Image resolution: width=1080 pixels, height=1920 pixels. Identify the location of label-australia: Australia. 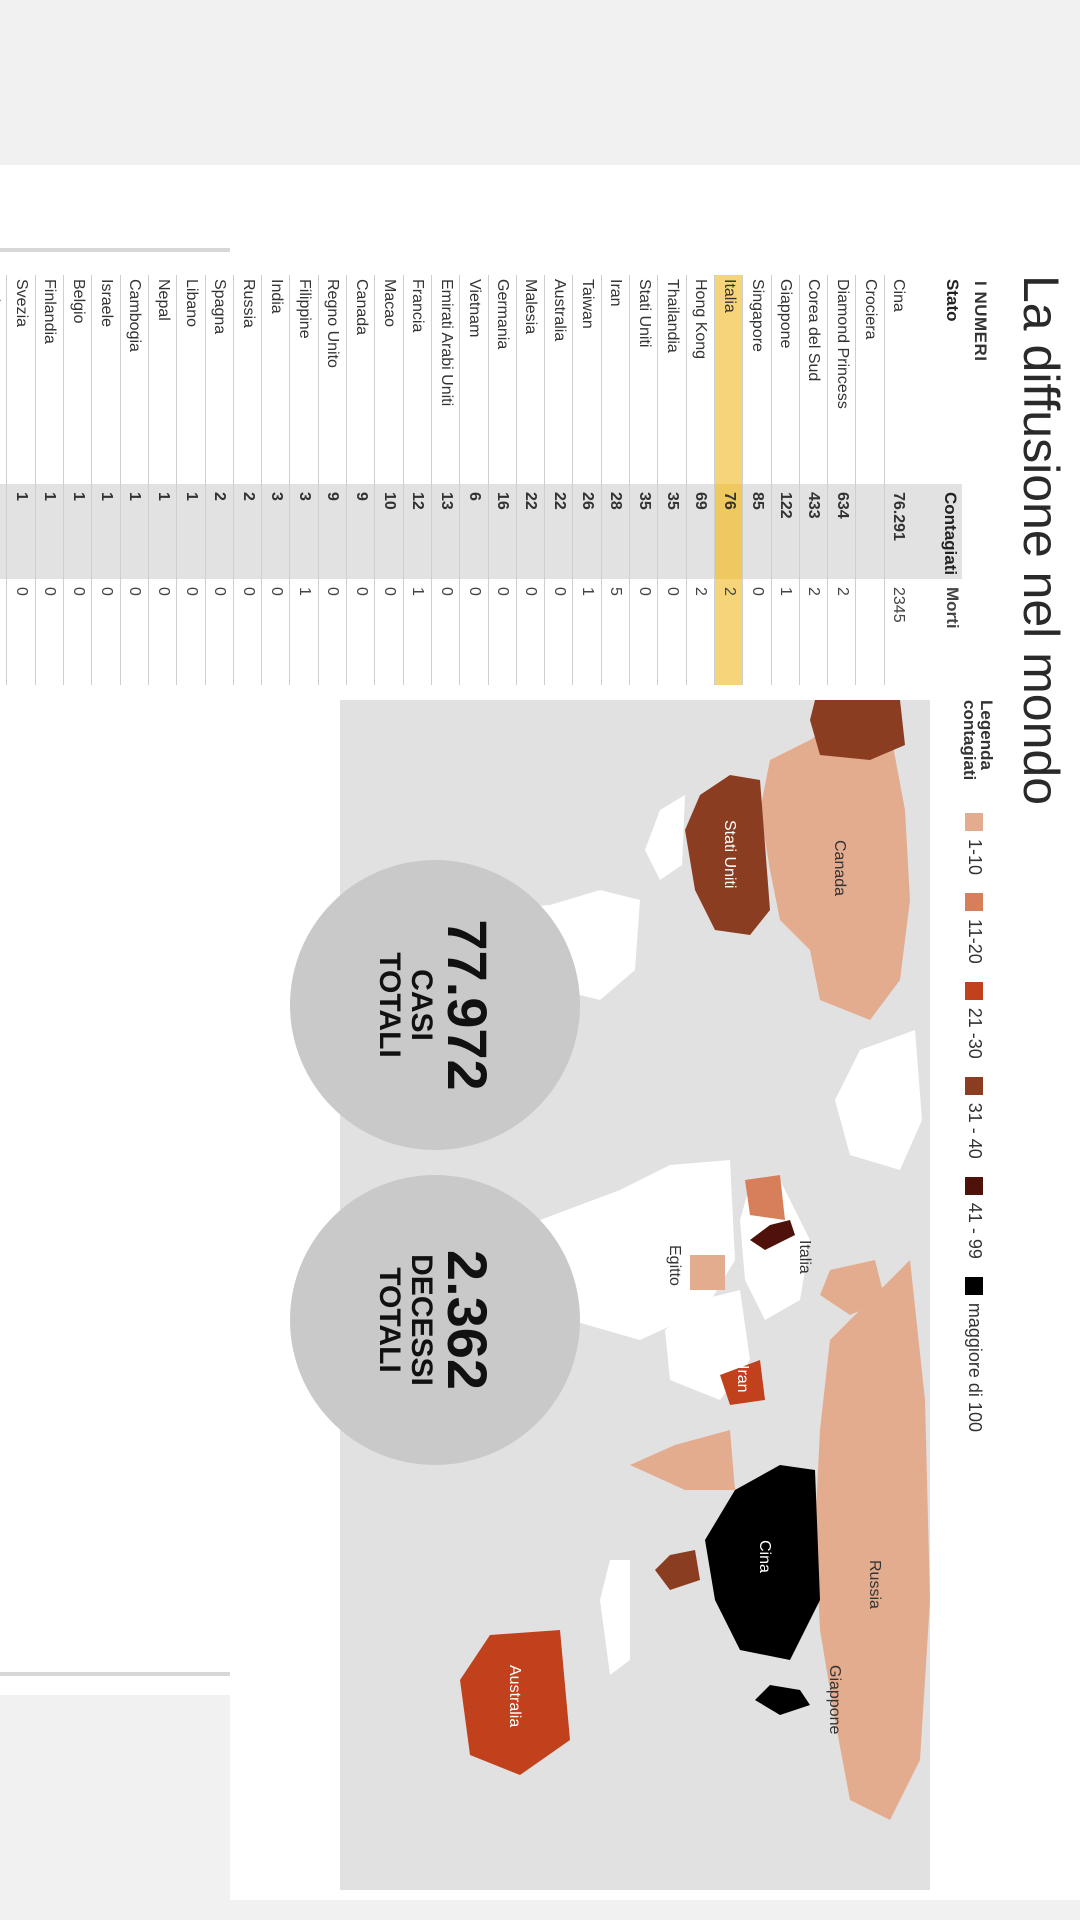
(514, 1696).